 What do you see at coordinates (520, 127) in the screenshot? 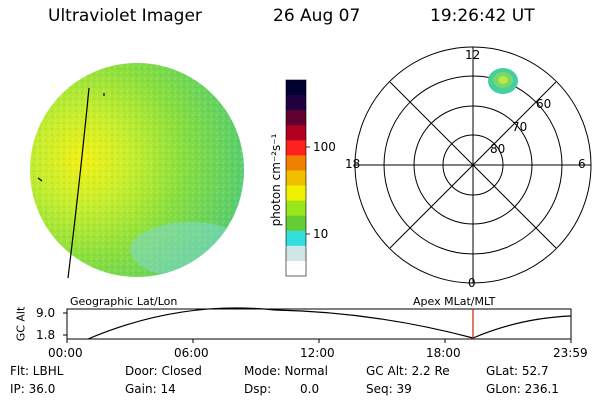
I see `mlat-label-70: 70` at bounding box center [520, 127].